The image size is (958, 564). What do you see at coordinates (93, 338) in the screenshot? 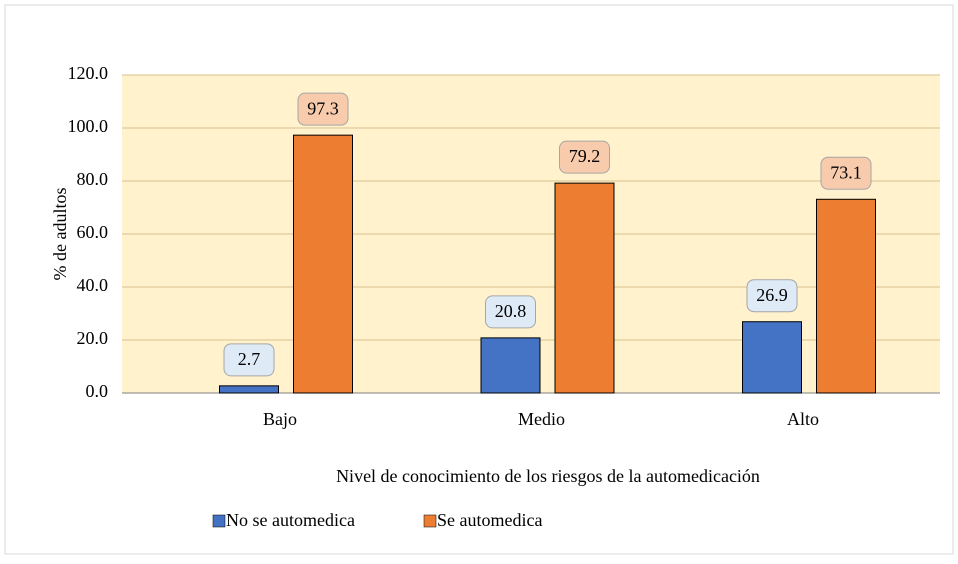
I see `y-tick-label: 20.0` at bounding box center [93, 338].